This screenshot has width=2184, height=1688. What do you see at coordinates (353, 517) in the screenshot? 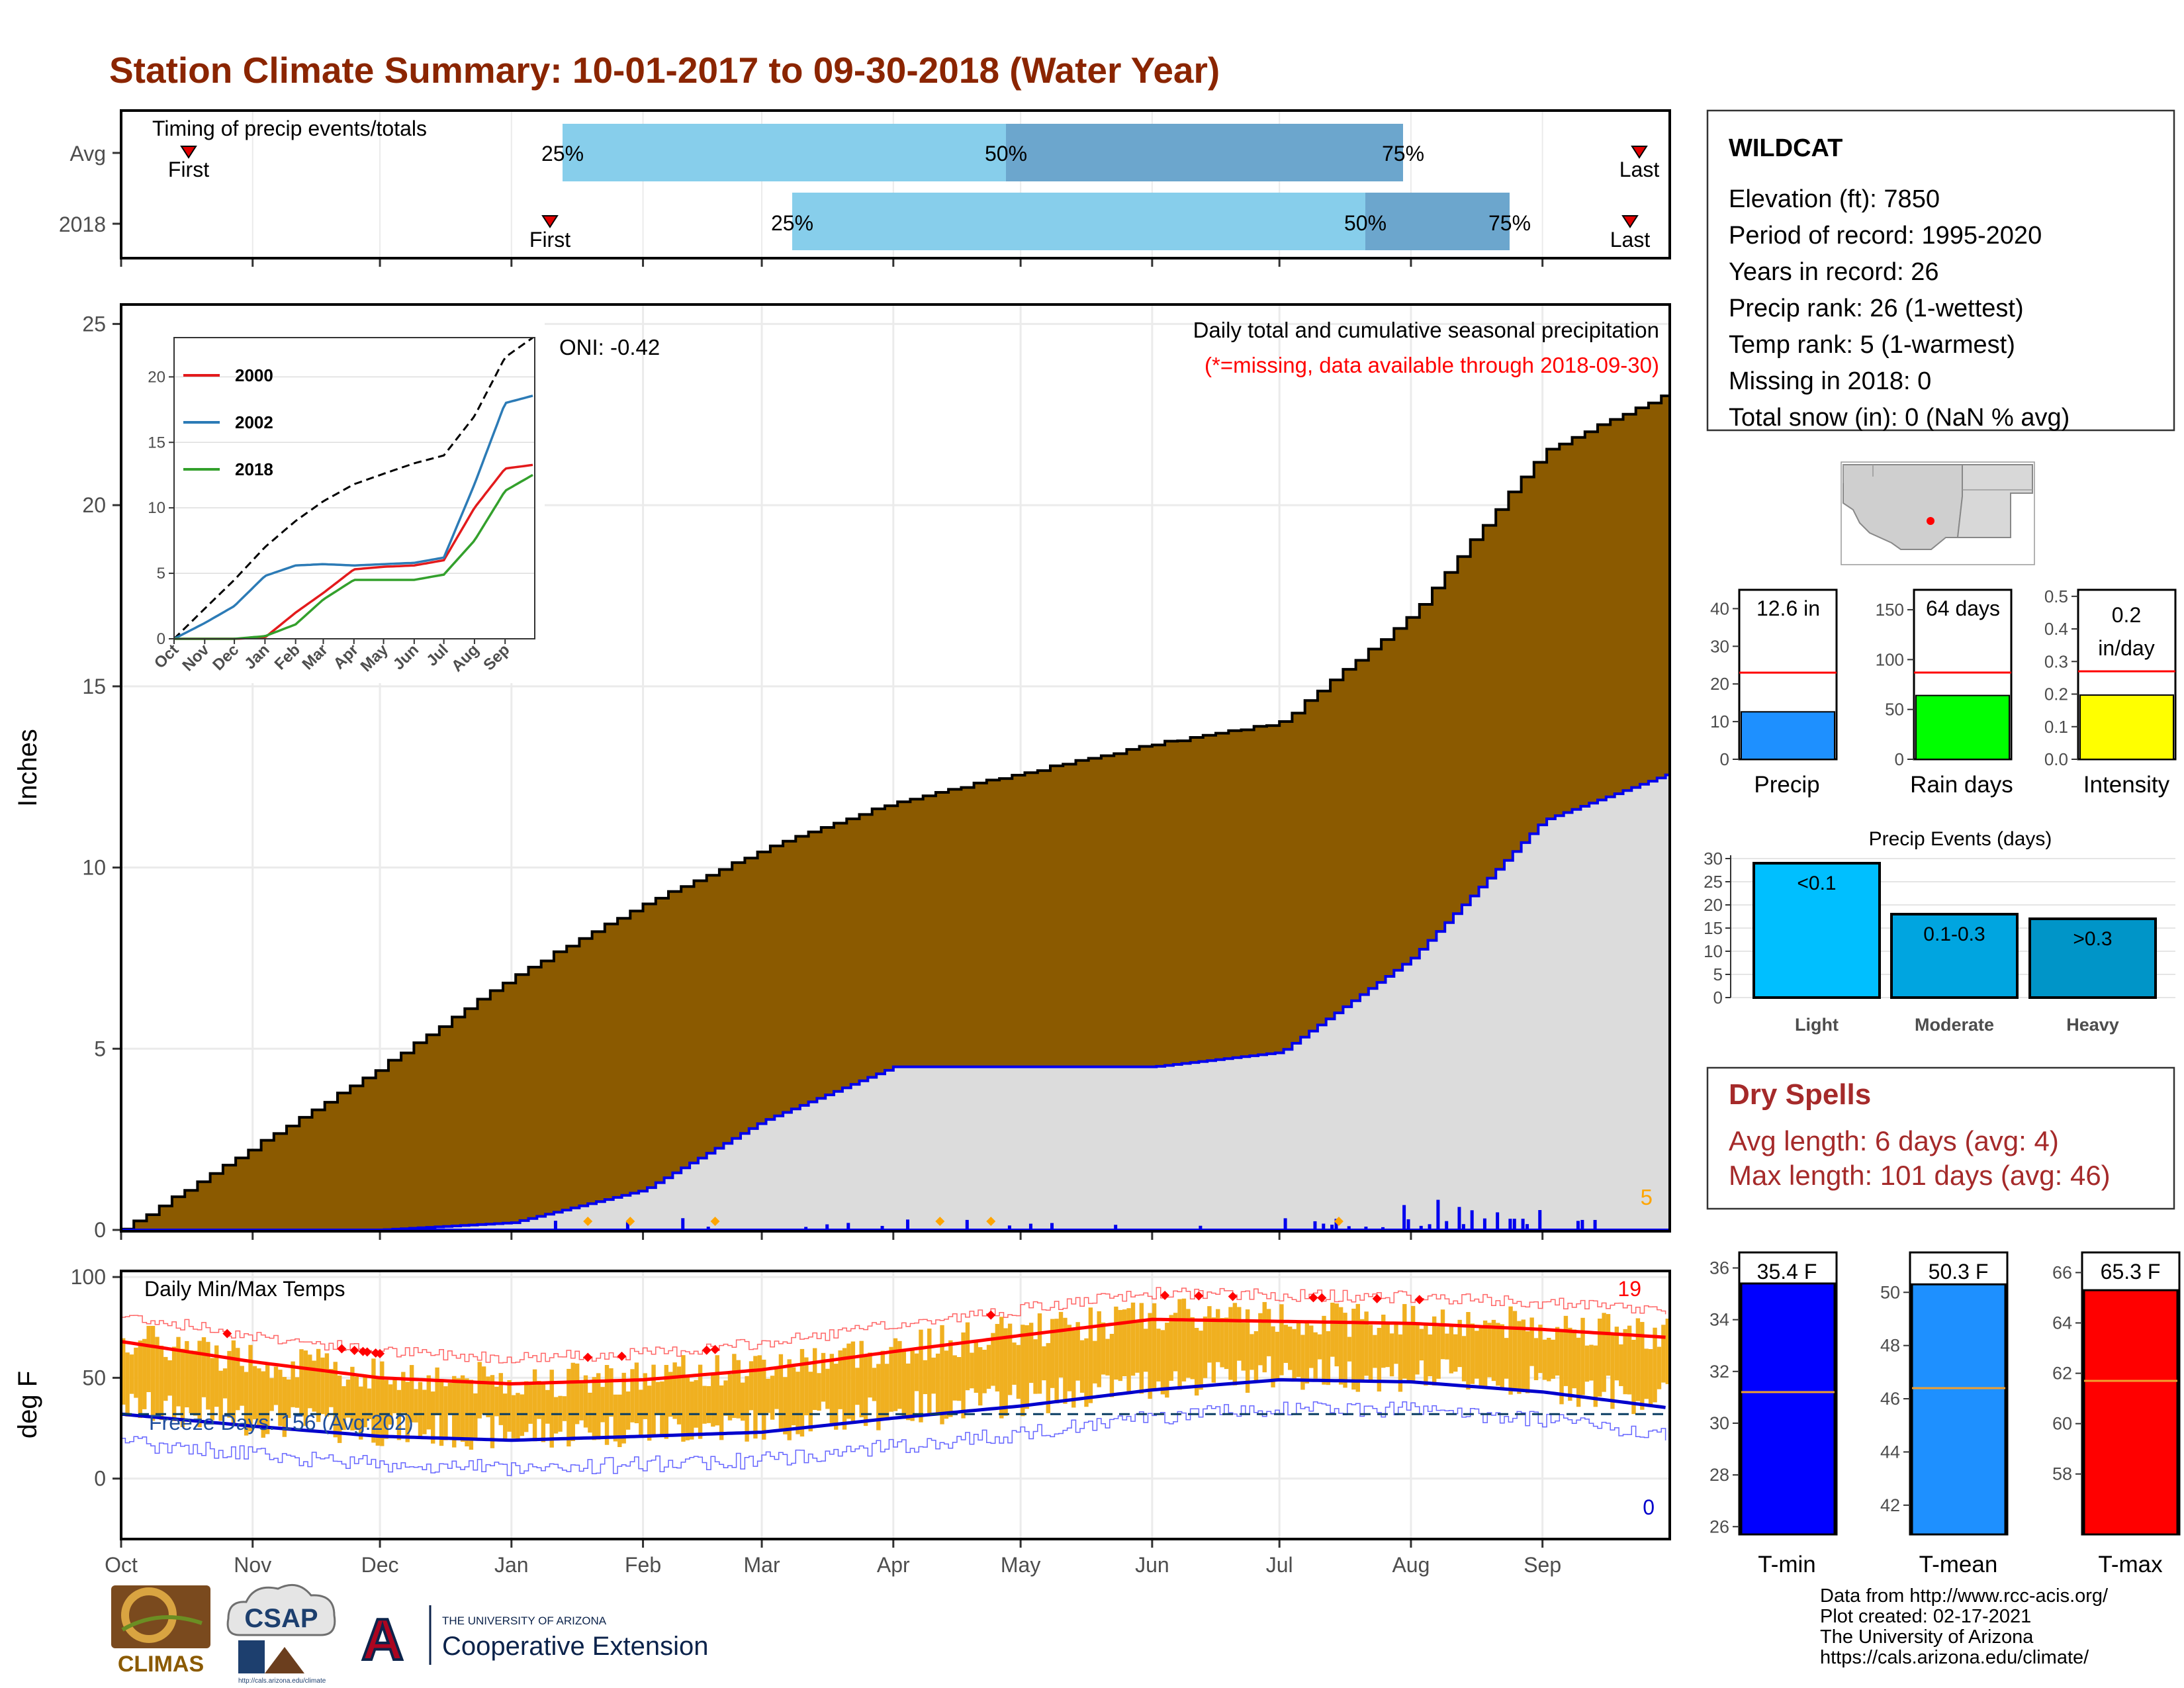
I see `inset-series-line` at bounding box center [353, 517].